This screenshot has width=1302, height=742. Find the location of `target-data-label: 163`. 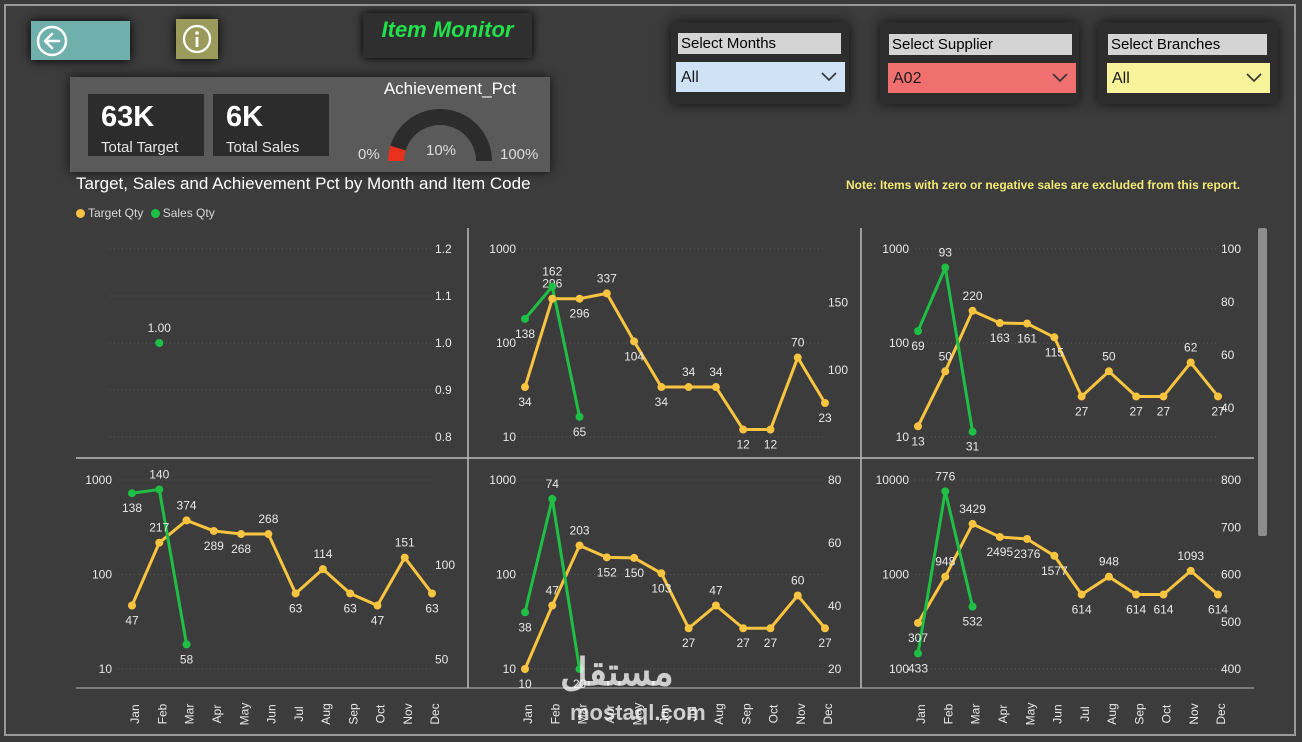

target-data-label: 163 is located at coordinates (1000, 338).